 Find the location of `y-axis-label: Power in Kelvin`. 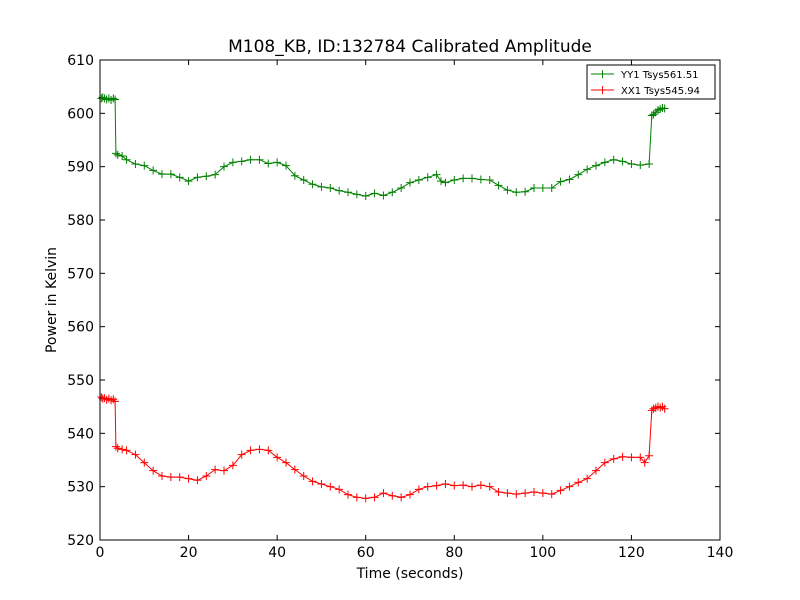

y-axis-label: Power in Kelvin is located at coordinates (52, 300).